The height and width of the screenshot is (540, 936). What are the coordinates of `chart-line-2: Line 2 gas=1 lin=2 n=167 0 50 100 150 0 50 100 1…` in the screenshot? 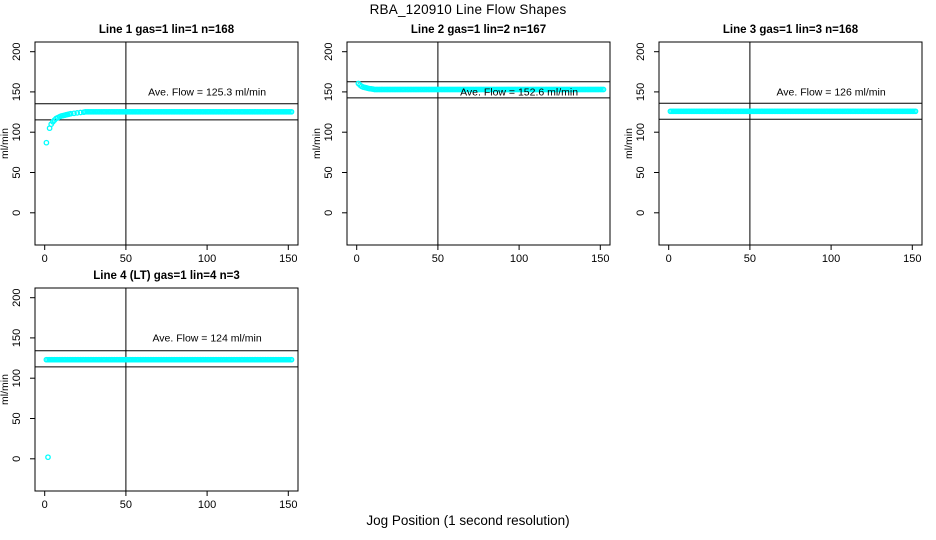 It's located at (461, 144).